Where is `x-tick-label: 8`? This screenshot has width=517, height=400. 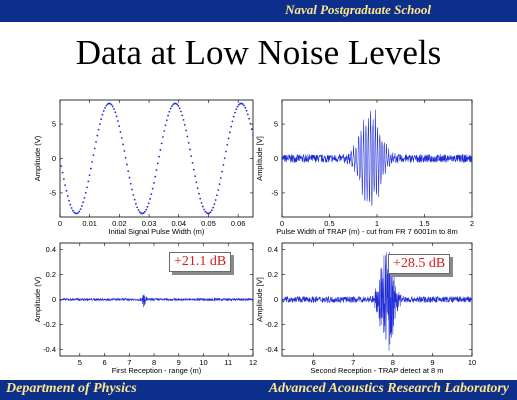
x-tick-label: 8 is located at coordinates (393, 362).